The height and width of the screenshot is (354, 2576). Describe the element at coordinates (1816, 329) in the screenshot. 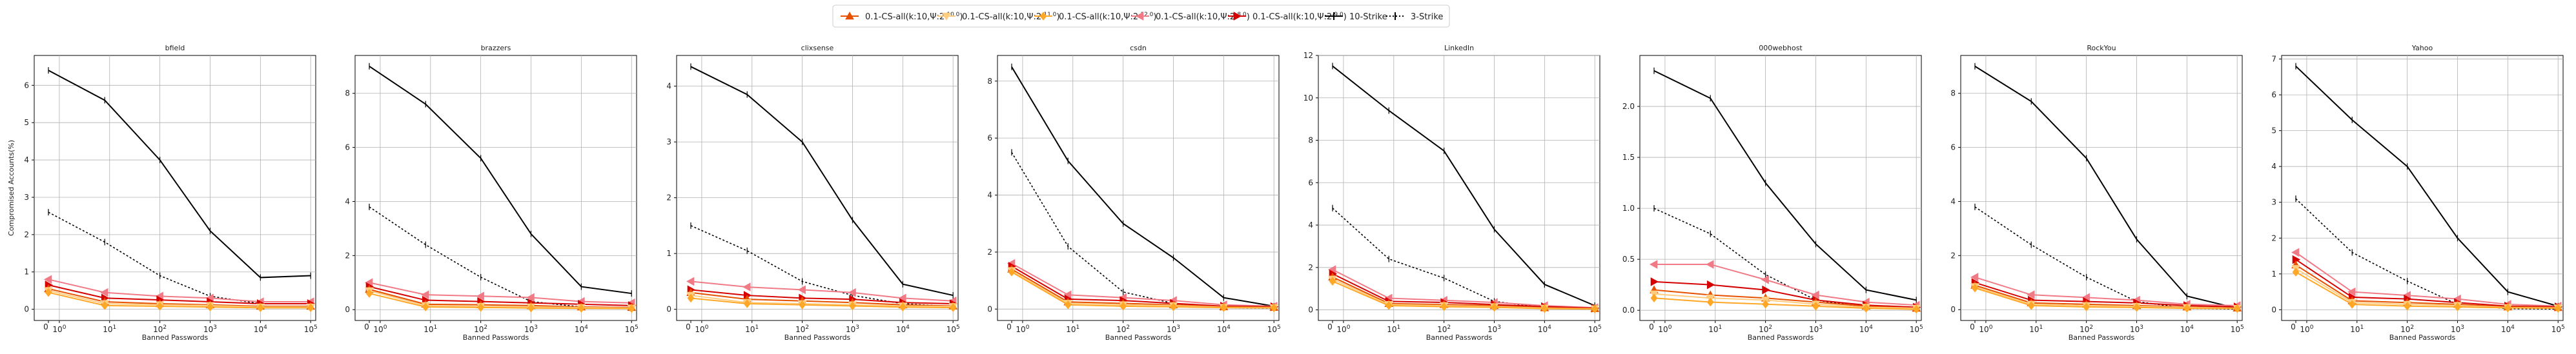

I see `x-tick-label: 10³` at that location.